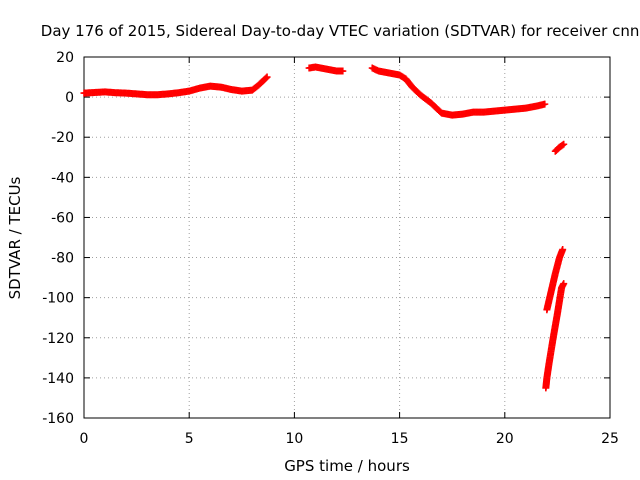  I want to click on y-tick-label: -140, so click(58, 379).